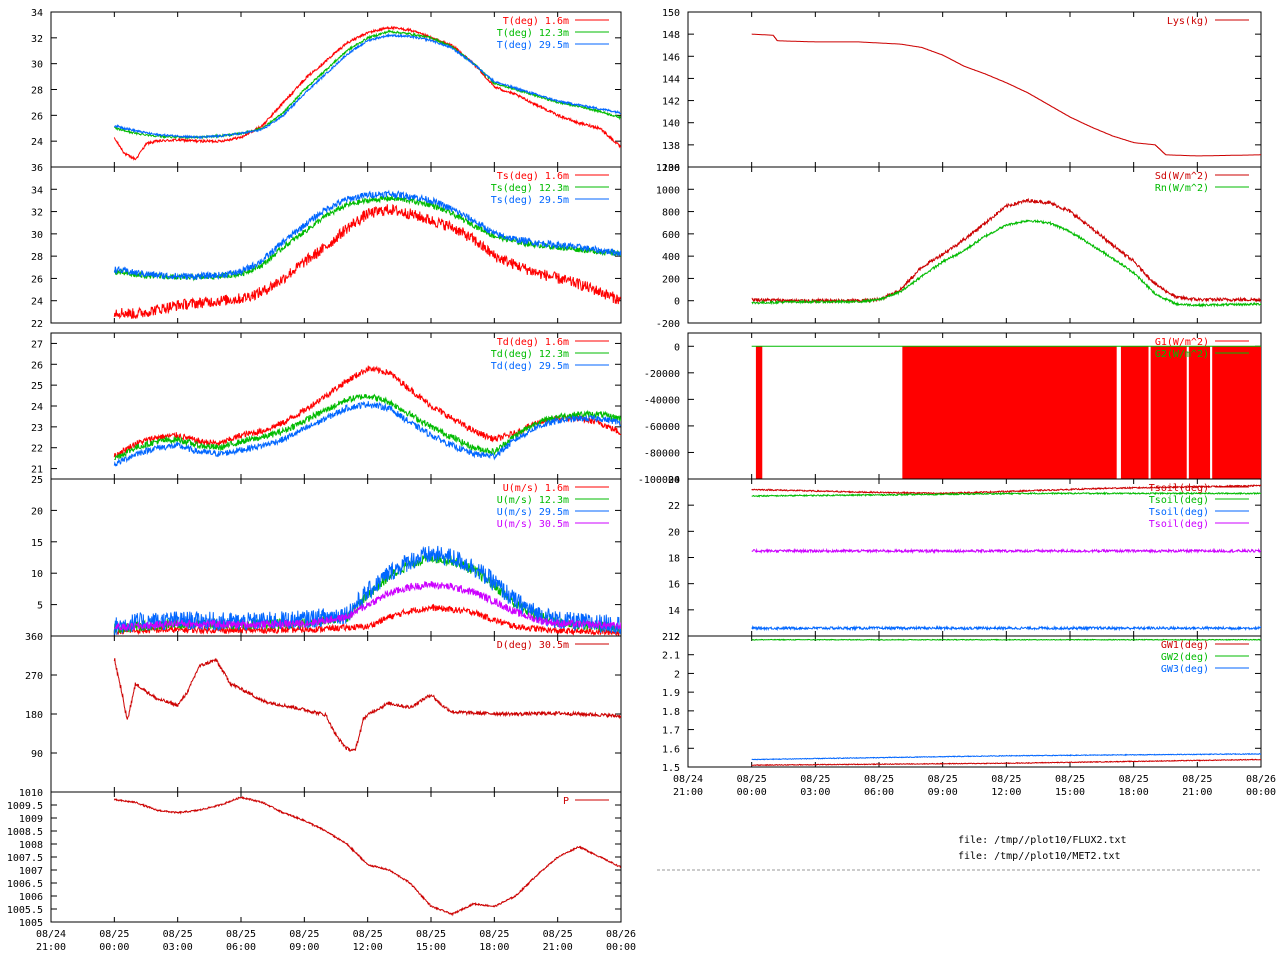 The image size is (1280, 960). I want to click on time-tick-date: 08/26, so click(1261, 779).